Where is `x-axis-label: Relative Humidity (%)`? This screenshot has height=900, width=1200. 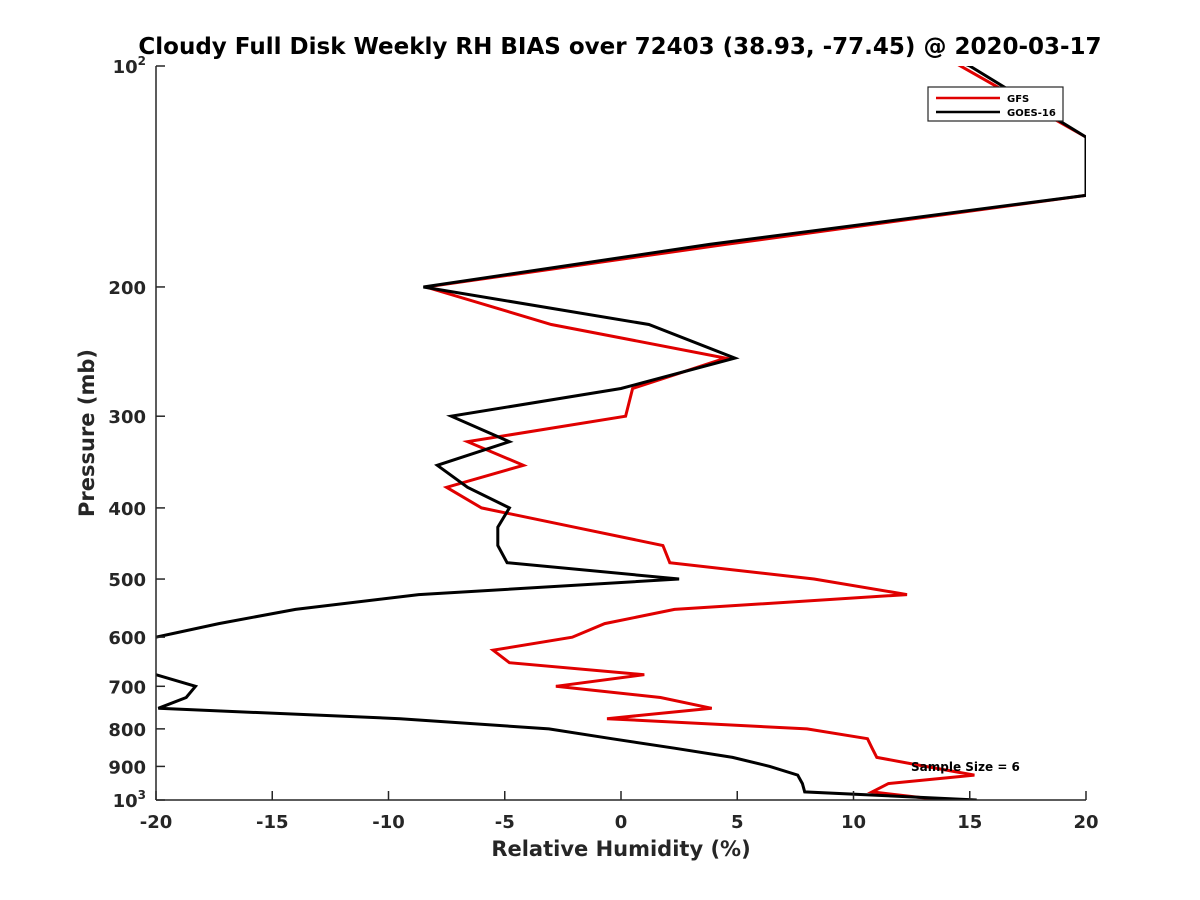 x-axis-label: Relative Humidity (%) is located at coordinates (620, 849).